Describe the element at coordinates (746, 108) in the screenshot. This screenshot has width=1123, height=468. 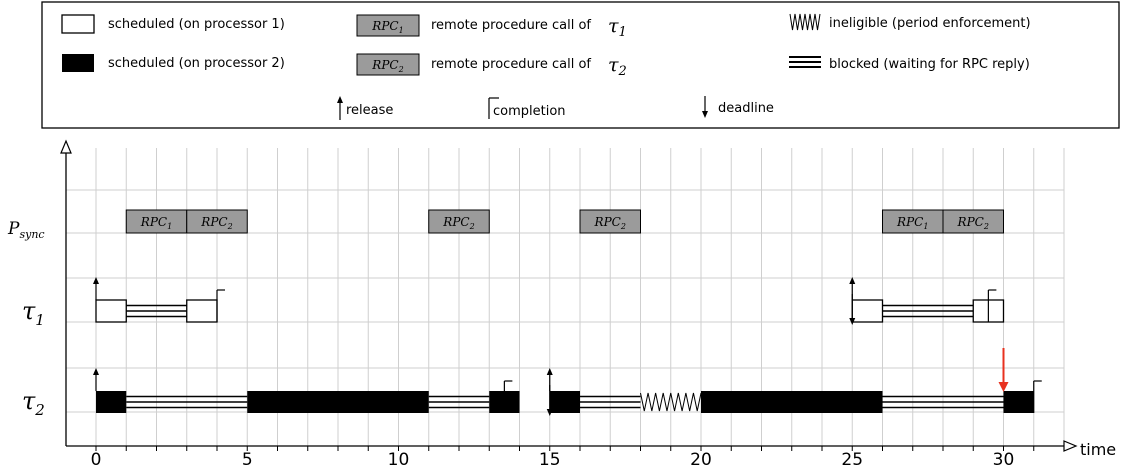
I see `legend-label-deadline: deadline` at that location.